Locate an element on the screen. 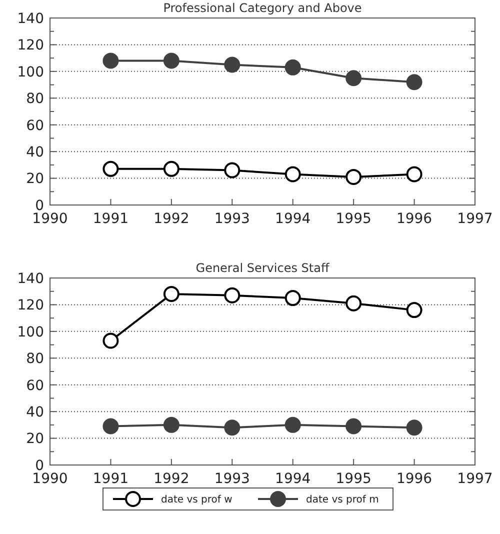 The height and width of the screenshot is (534, 500). chart-title: Professional Category and Above is located at coordinates (262, 8).